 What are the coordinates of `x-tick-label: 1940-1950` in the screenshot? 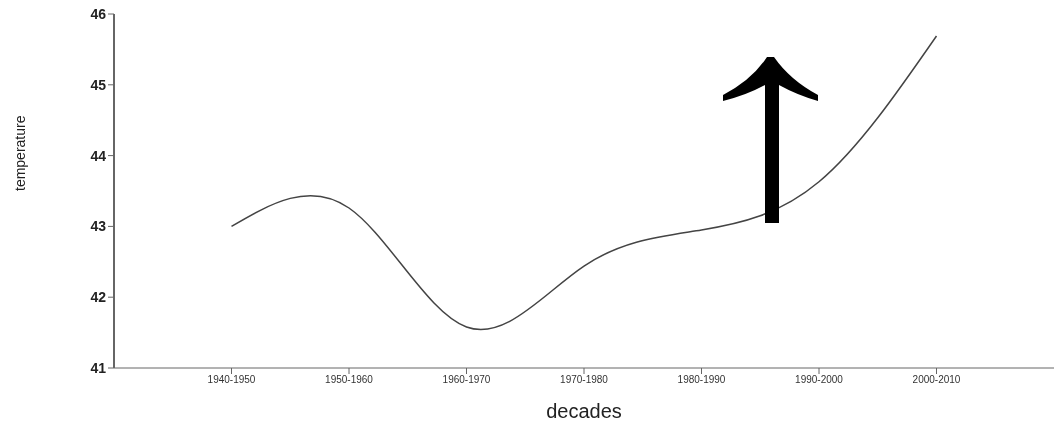 It's located at (231, 380).